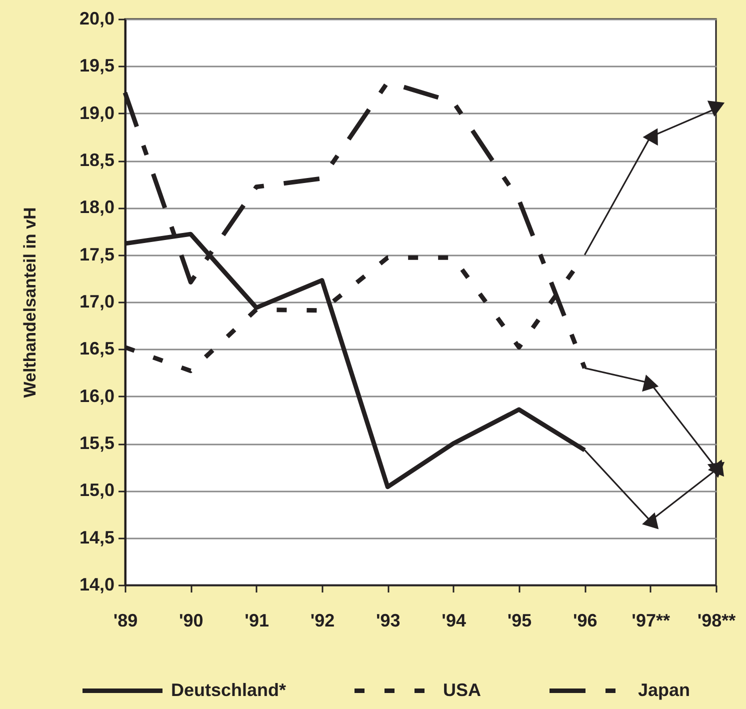 Image resolution: width=746 pixels, height=709 pixels. Describe the element at coordinates (96, 66) in the screenshot. I see `y-tick-label: 19,5` at that location.